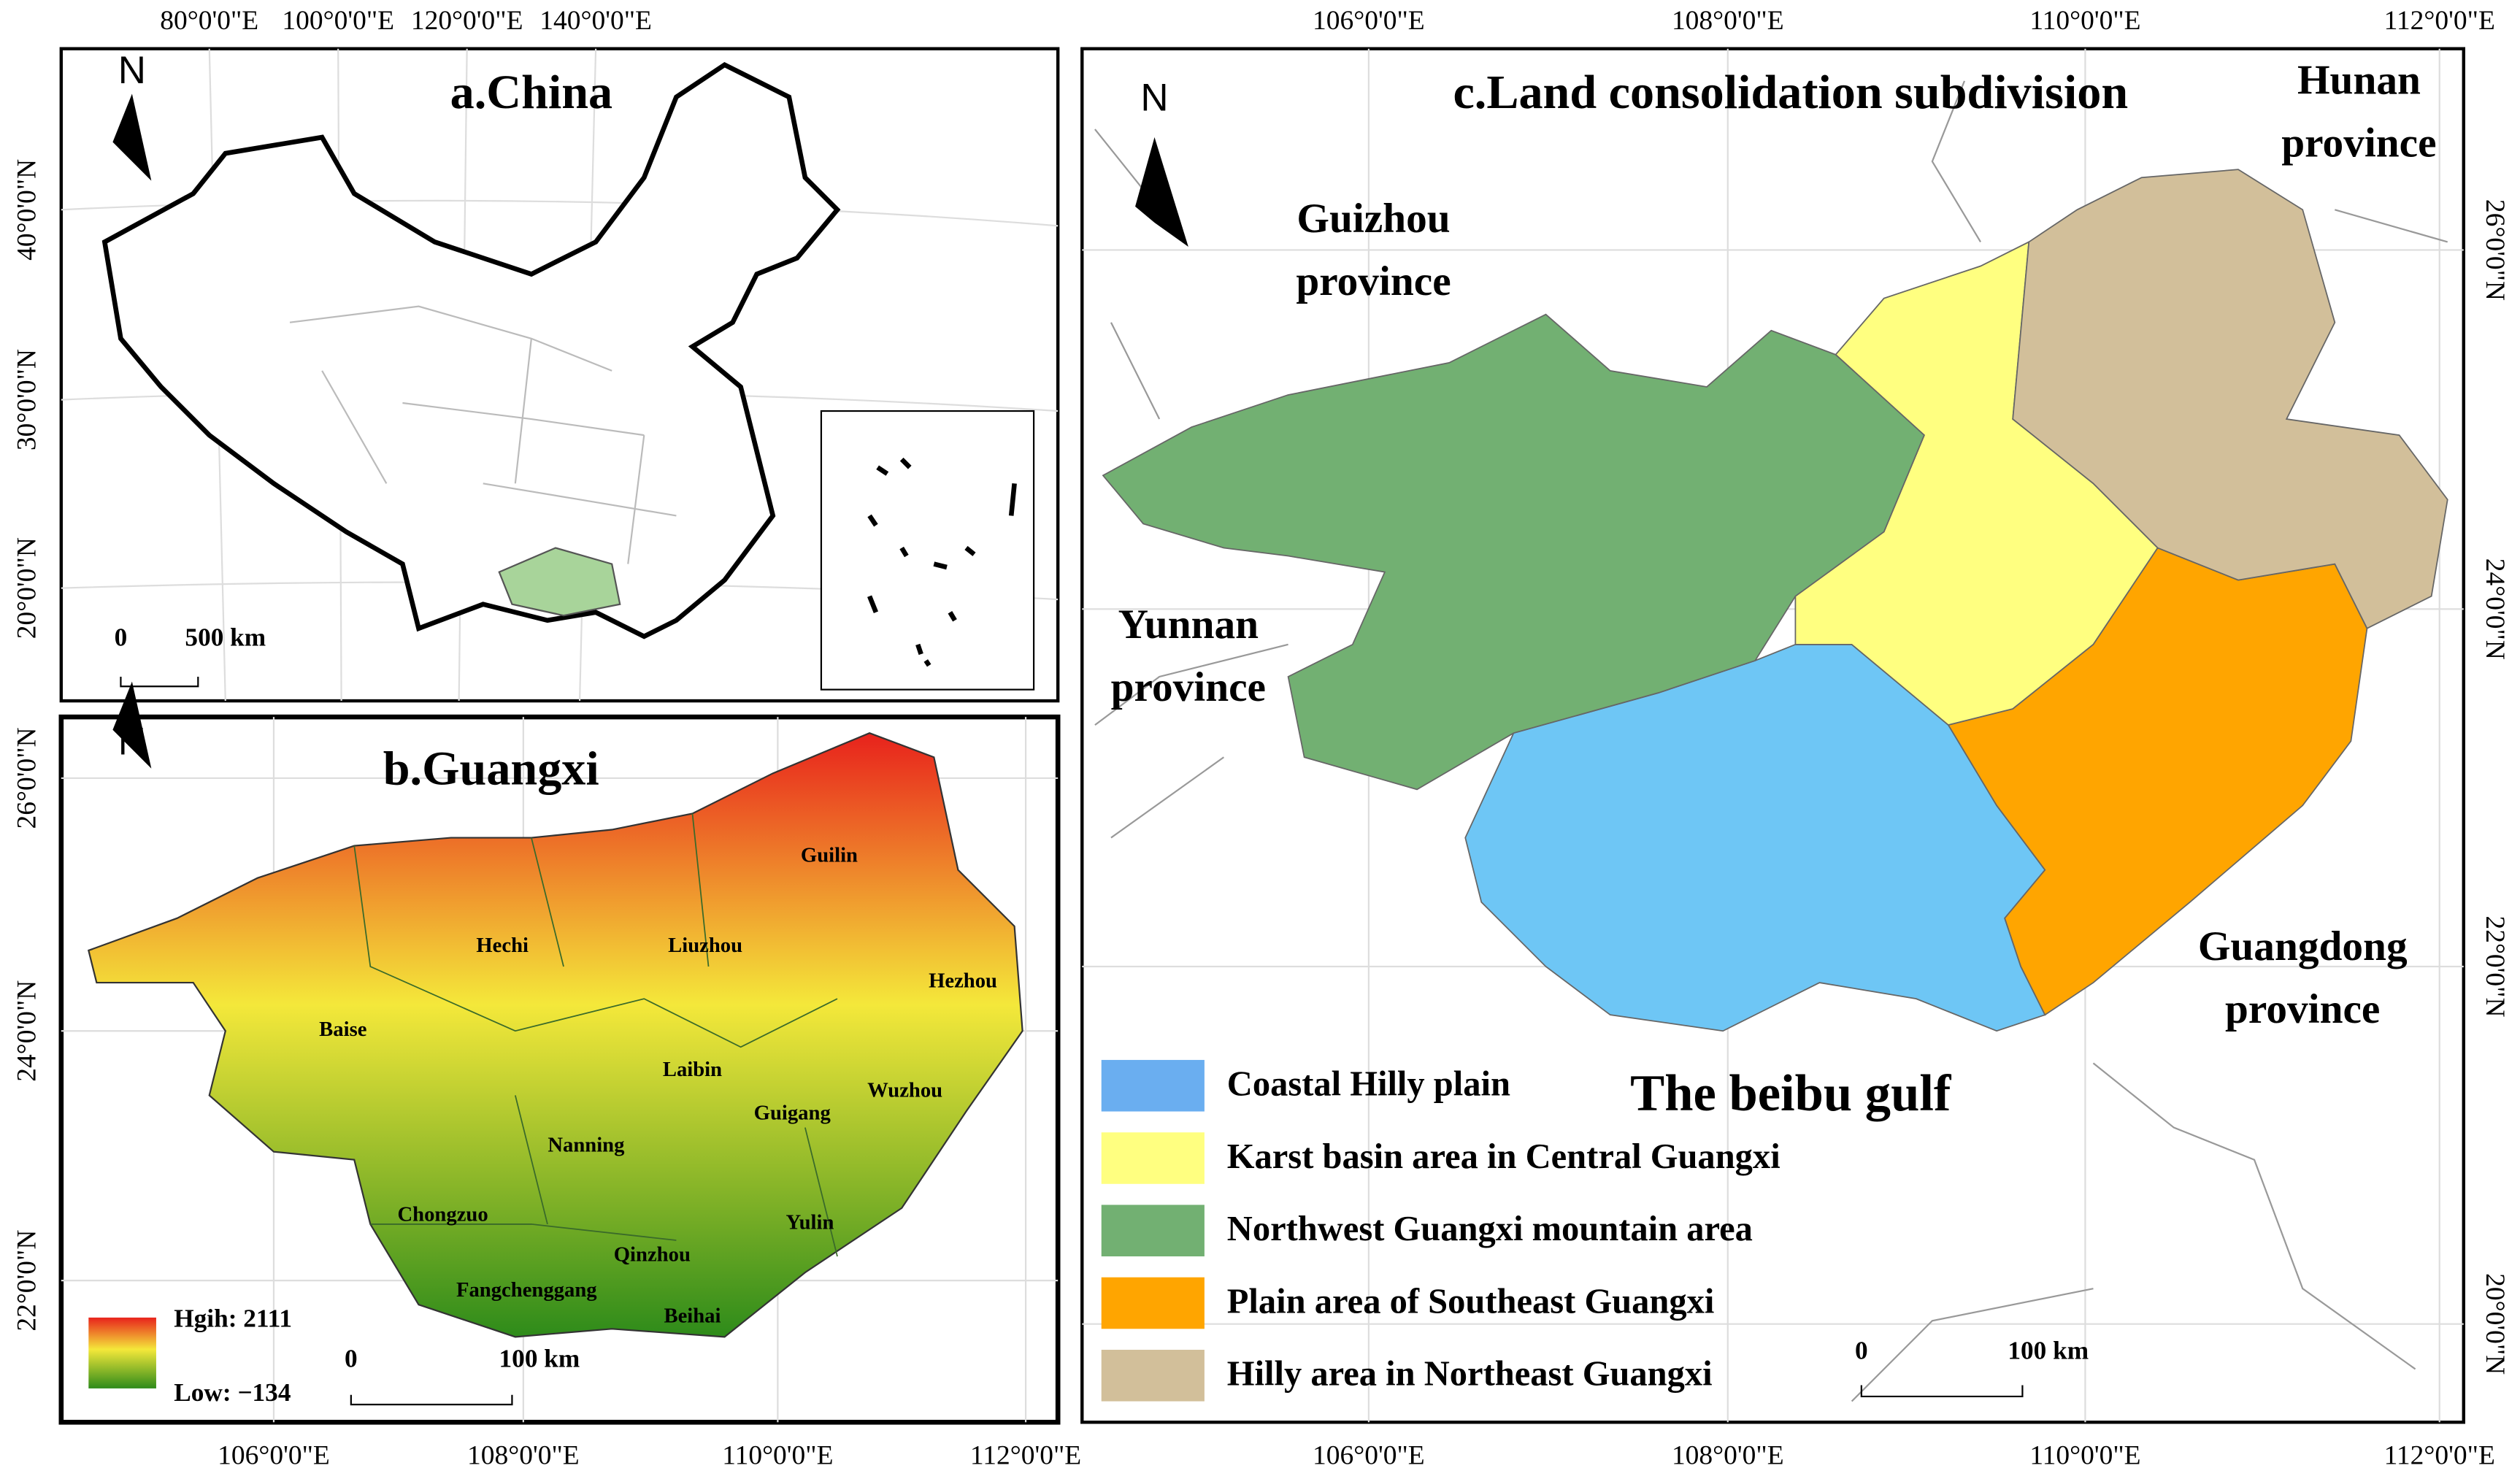  I want to click on city-label: Yulin, so click(810, 1222).